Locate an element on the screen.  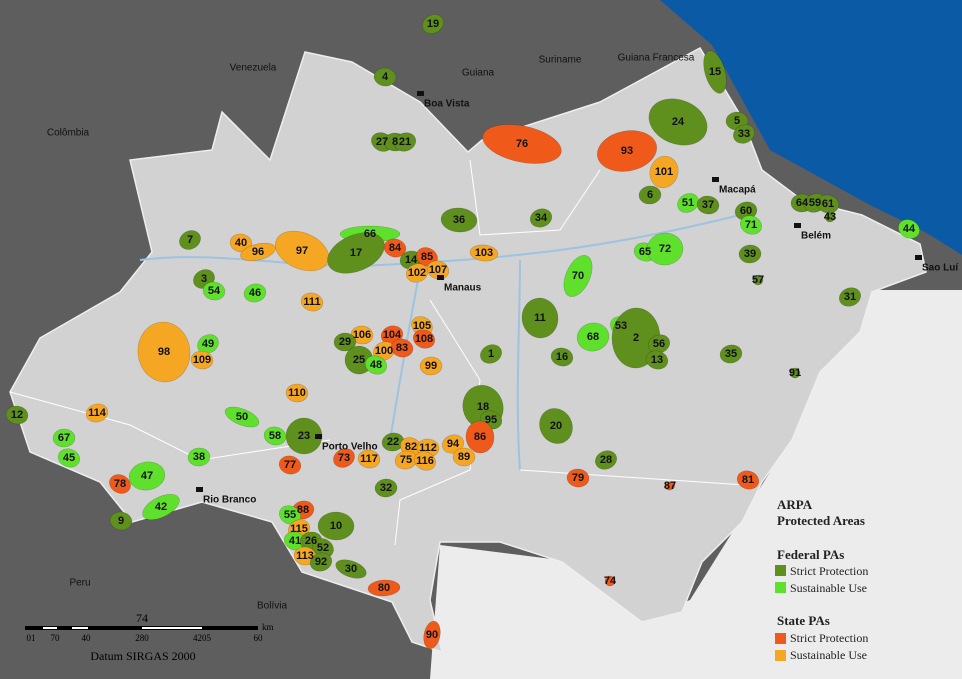
area-label: 40 is located at coordinates (241, 243).